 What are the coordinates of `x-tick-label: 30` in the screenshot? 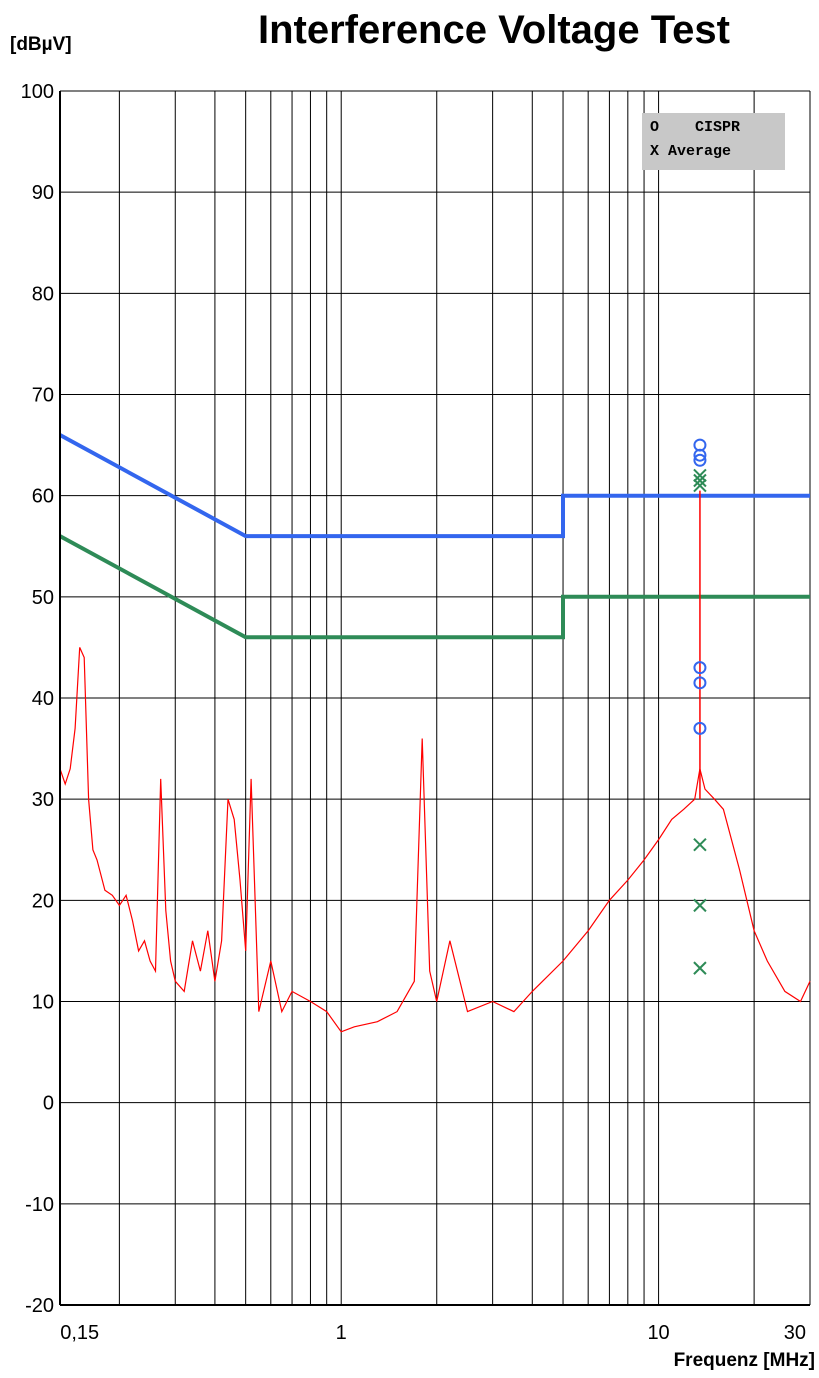 It's located at (795, 1333).